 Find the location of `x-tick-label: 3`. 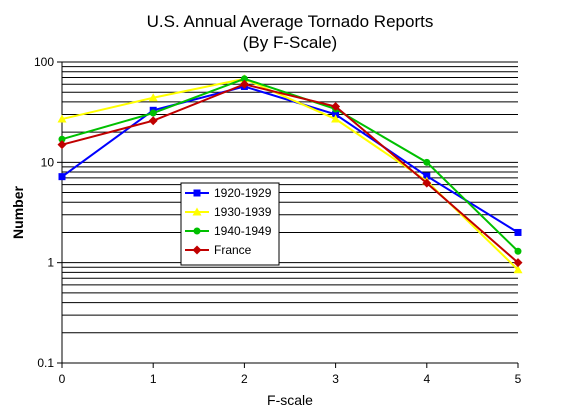

x-tick-label: 3 is located at coordinates (335, 379).